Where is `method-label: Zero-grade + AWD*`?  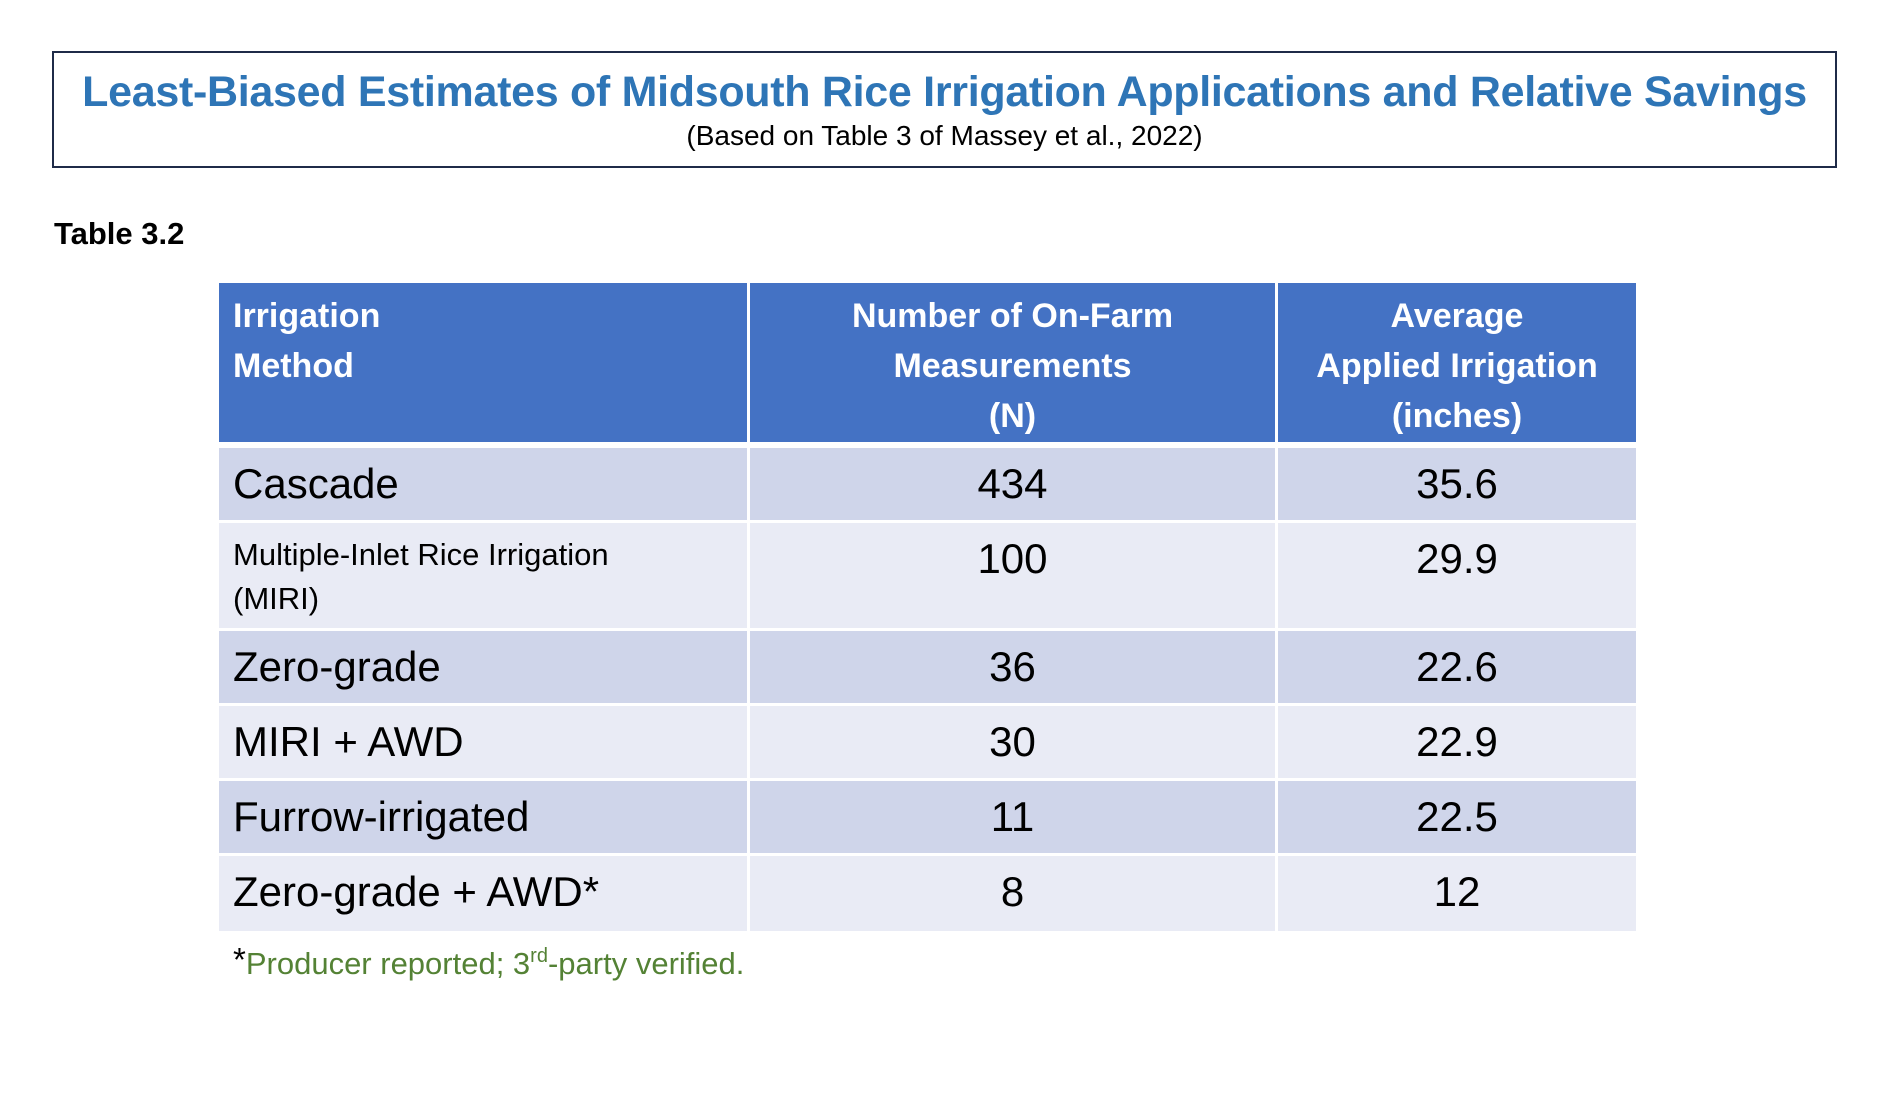 method-label: Zero-grade + AWD* is located at coordinates (416, 891).